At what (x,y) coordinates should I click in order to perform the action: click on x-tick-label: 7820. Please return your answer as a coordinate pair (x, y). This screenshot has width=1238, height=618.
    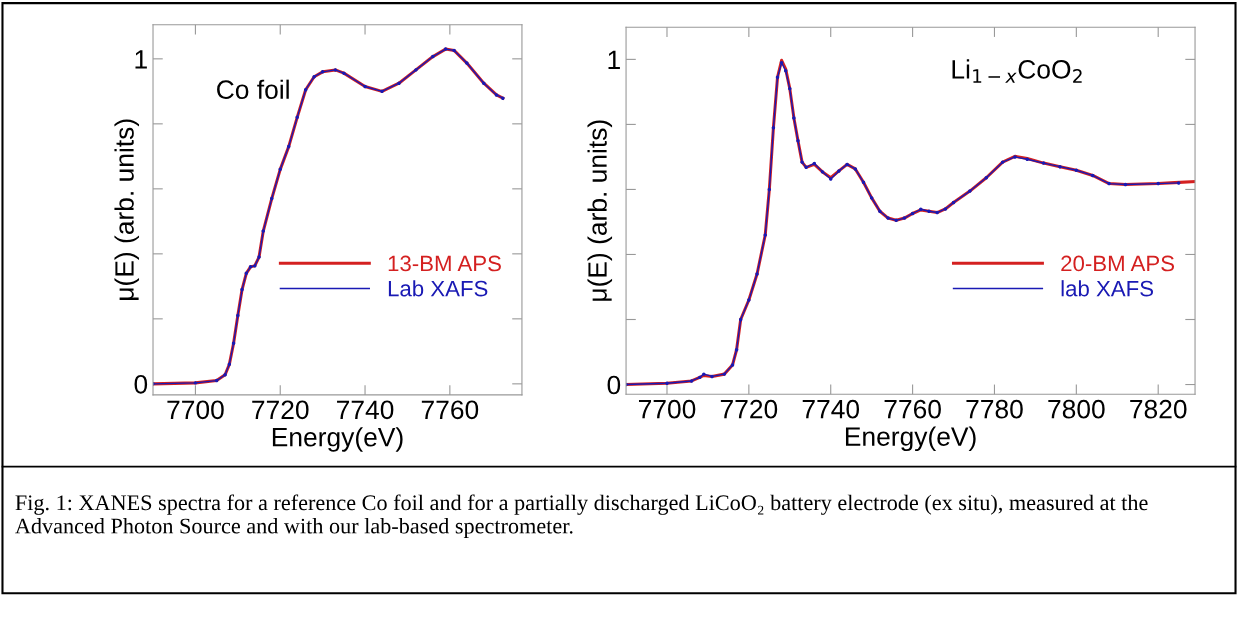
    Looking at the image, I should click on (1158, 409).